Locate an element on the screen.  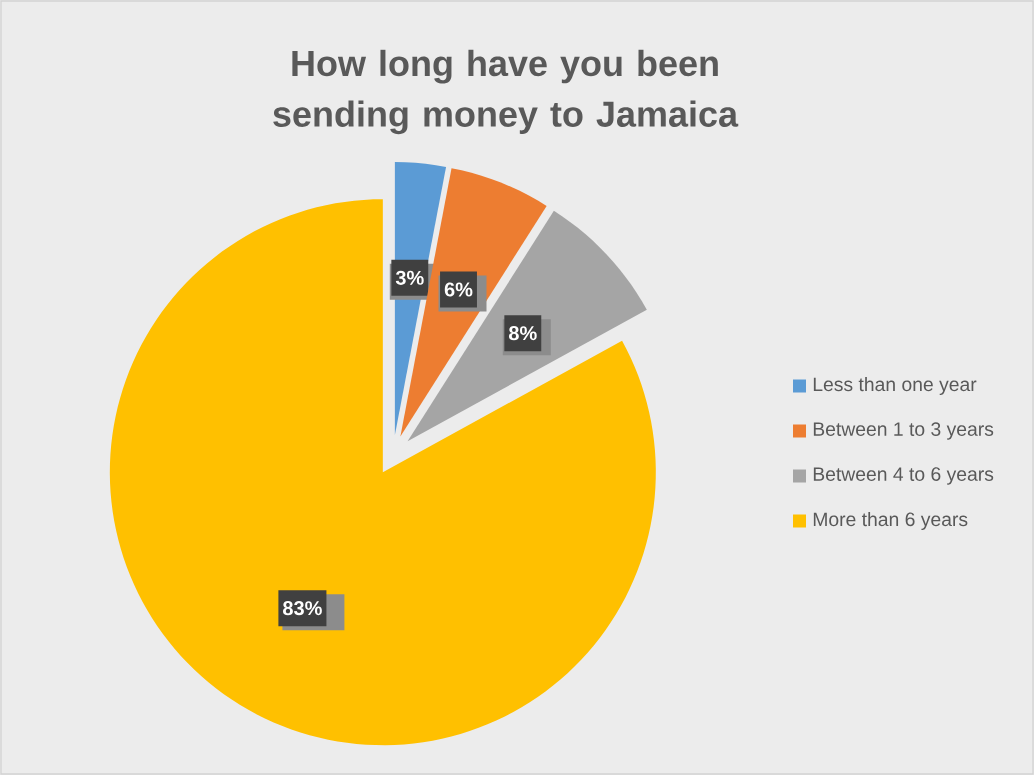
data-label: 3% is located at coordinates (409, 277).